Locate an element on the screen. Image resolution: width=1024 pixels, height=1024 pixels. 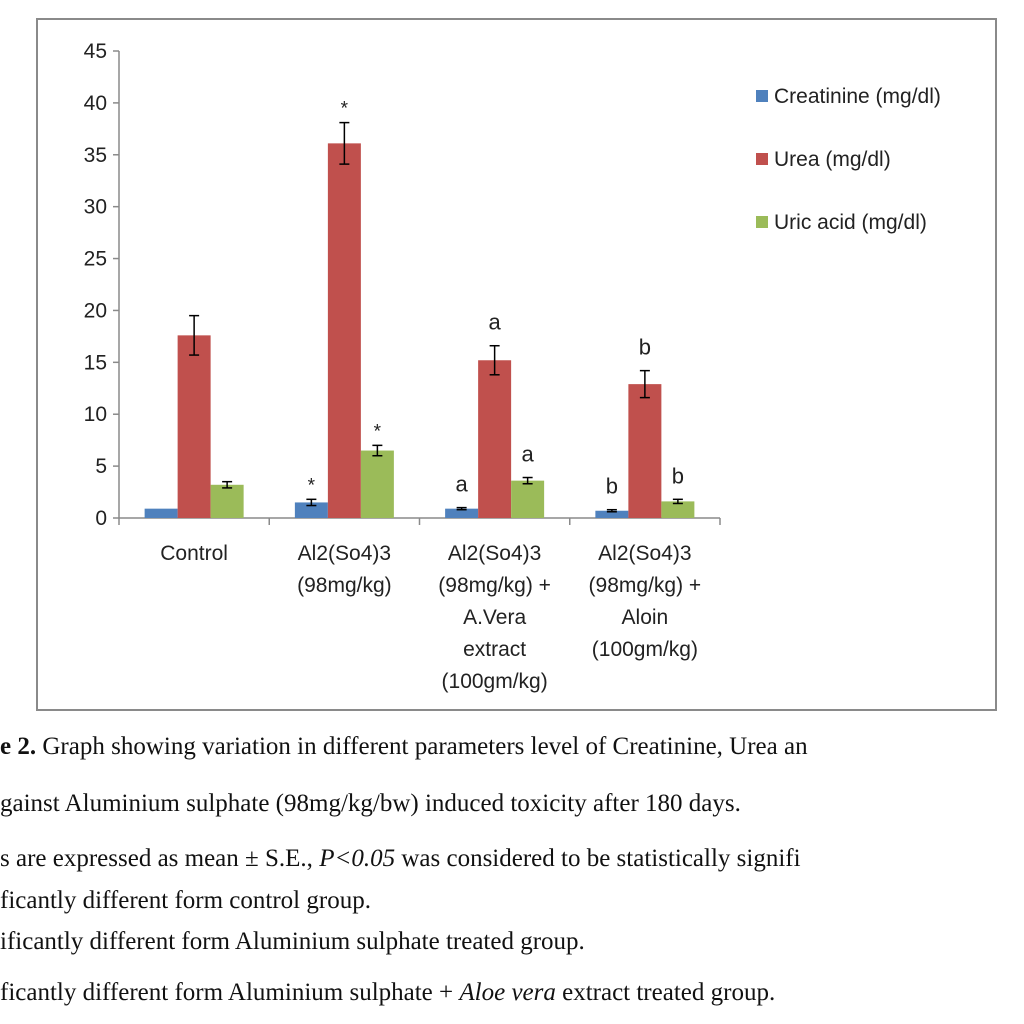
y-tick-label: 25 is located at coordinates (95, 259).